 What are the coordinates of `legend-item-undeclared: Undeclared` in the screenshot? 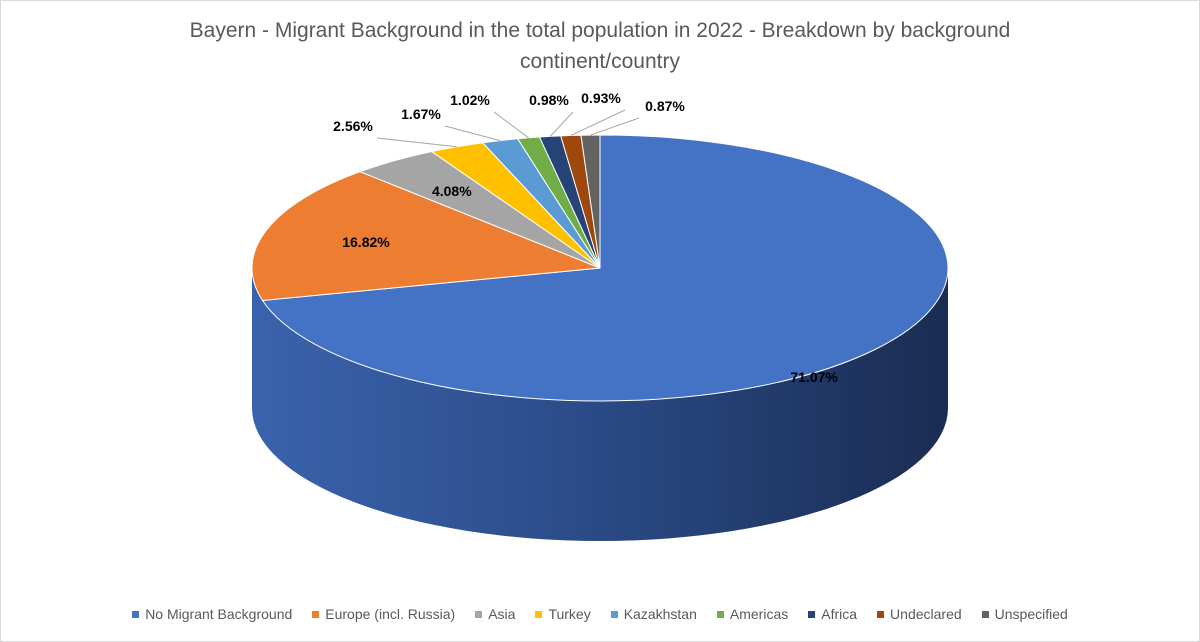 It's located at (919, 614).